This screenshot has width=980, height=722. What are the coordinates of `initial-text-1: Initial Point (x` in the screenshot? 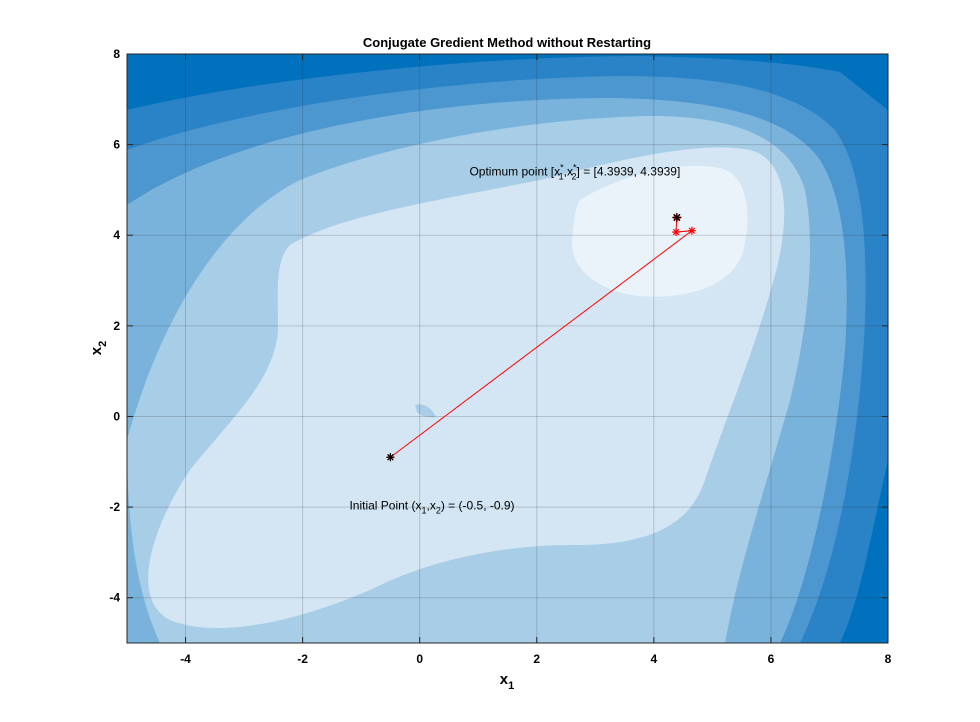 It's located at (385, 505).